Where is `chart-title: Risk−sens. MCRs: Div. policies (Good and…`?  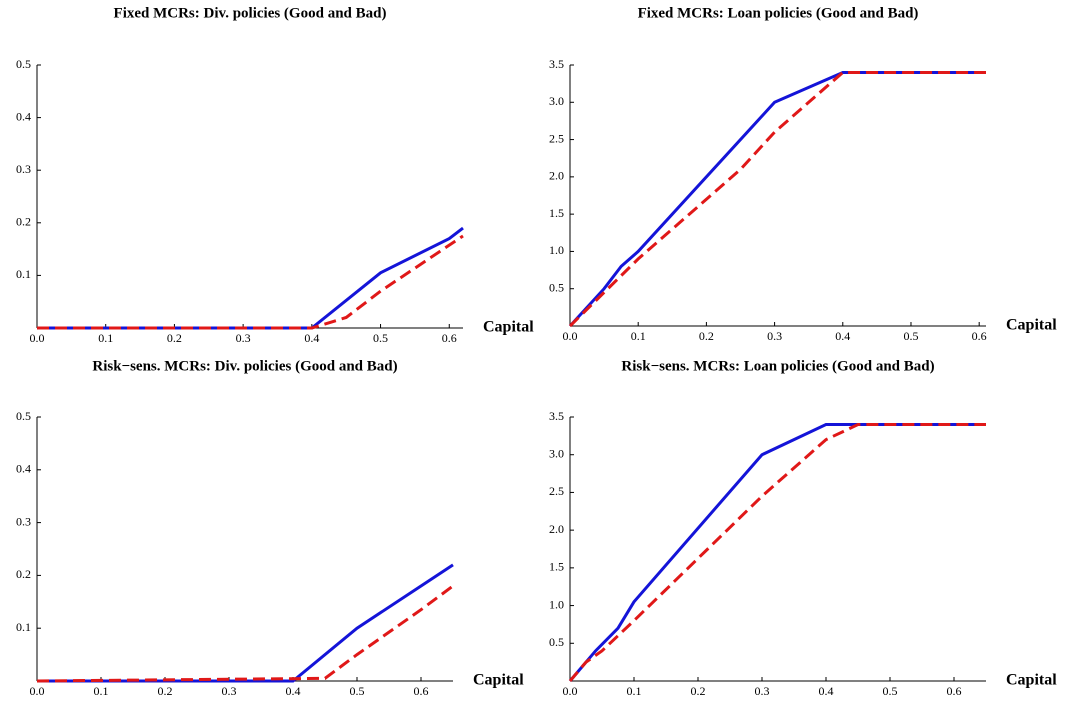 chart-title: Risk−sens. MCRs: Div. policies (Good and… is located at coordinates (244, 366).